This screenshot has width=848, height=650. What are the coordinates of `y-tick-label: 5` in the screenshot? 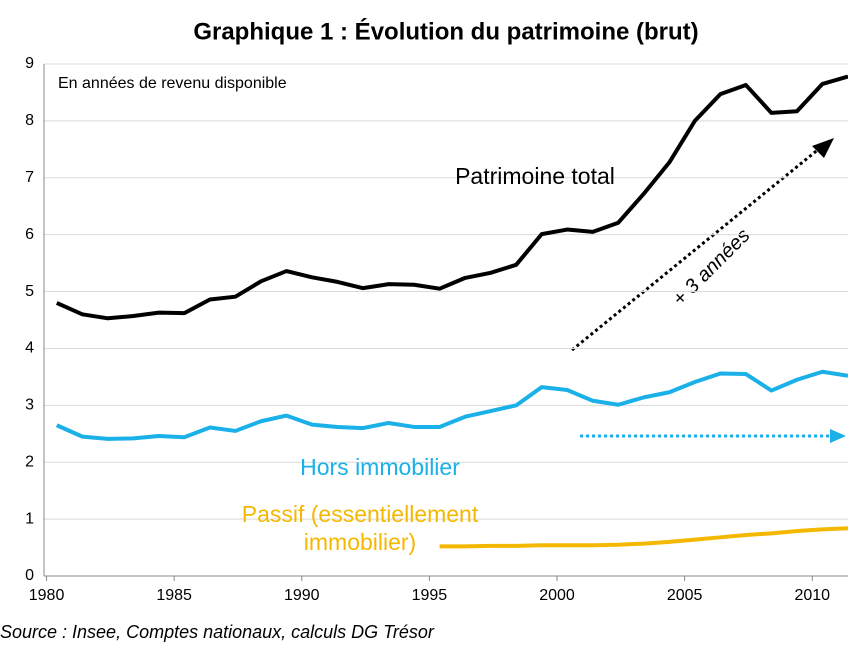 It's located at (29, 291).